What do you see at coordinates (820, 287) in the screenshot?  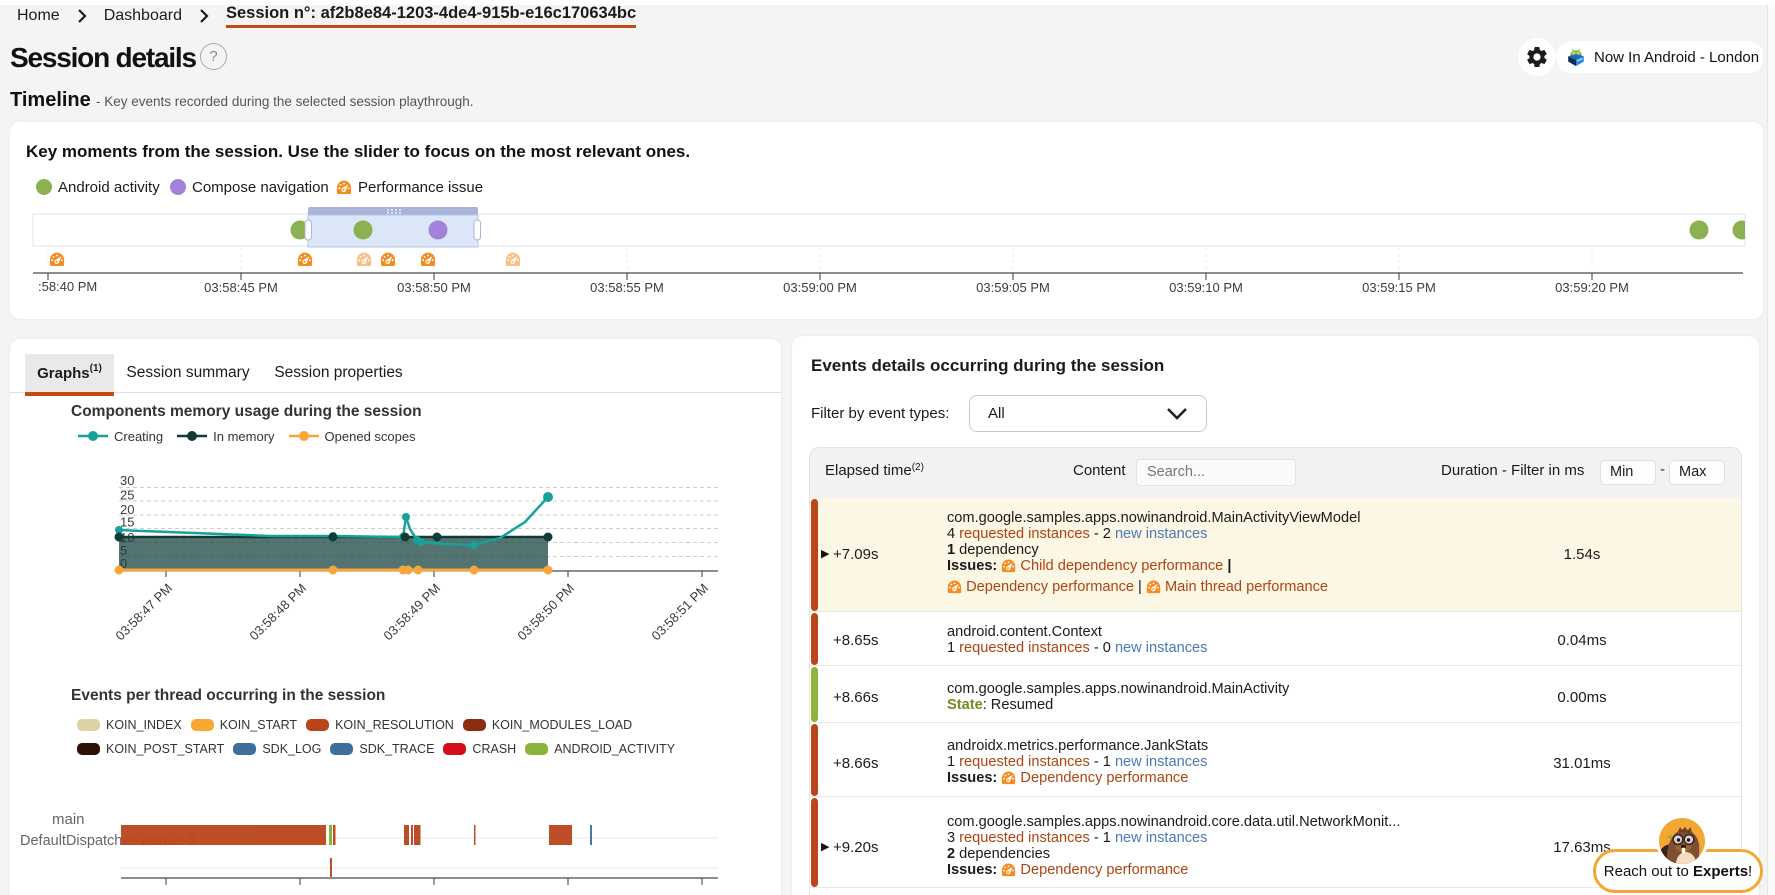 I see `svg-text: 03:59:00 PM` at bounding box center [820, 287].